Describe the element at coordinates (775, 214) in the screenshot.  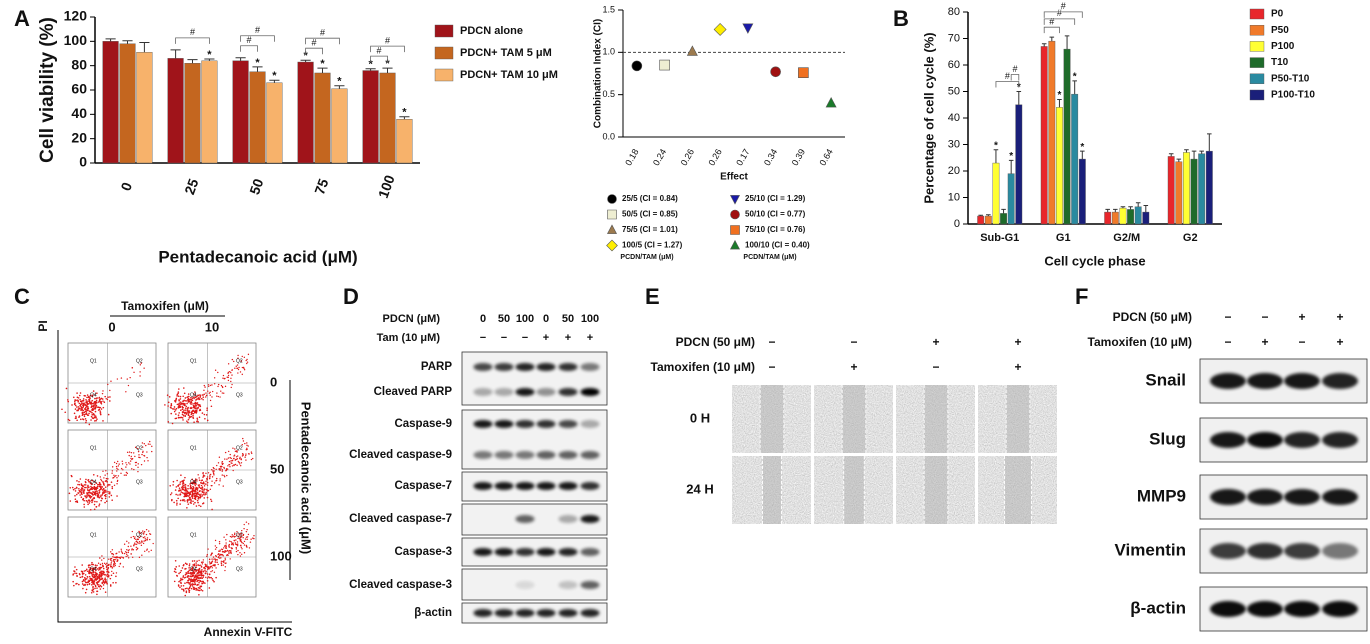
I see `legend-label: 50/10 (CI = 0.77)` at that location.